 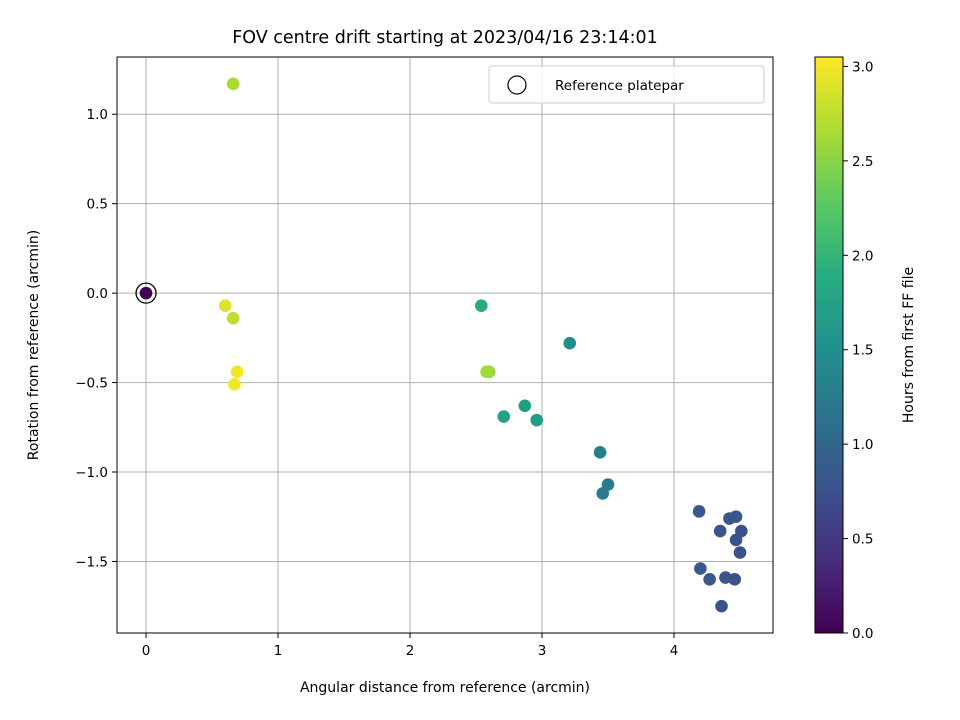 I want to click on colorbar-label: Hours from first FF file, so click(x=909, y=345).